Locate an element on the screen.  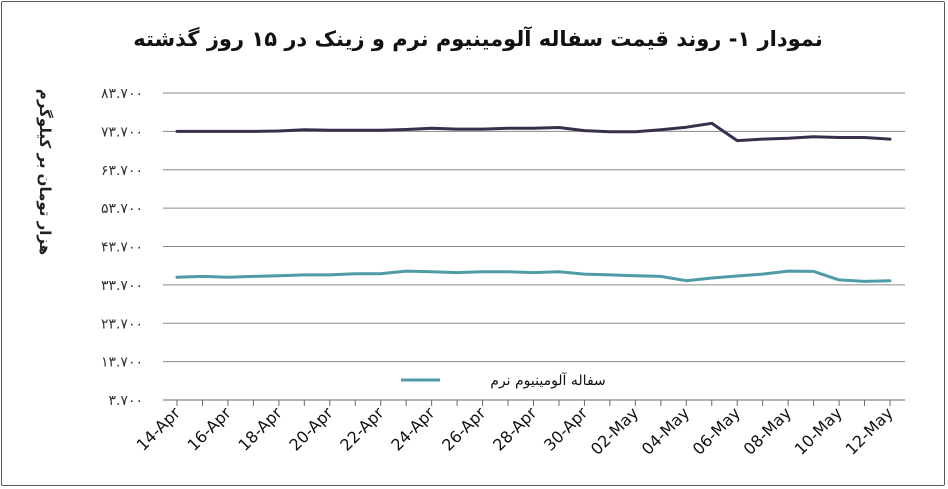
y-tick-label: ۷۳.۷۰۰ is located at coordinates (122, 132).